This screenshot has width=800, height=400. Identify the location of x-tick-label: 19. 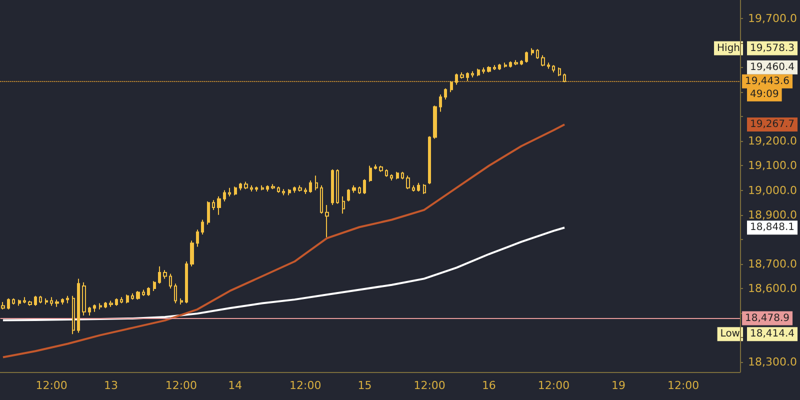
(619, 385).